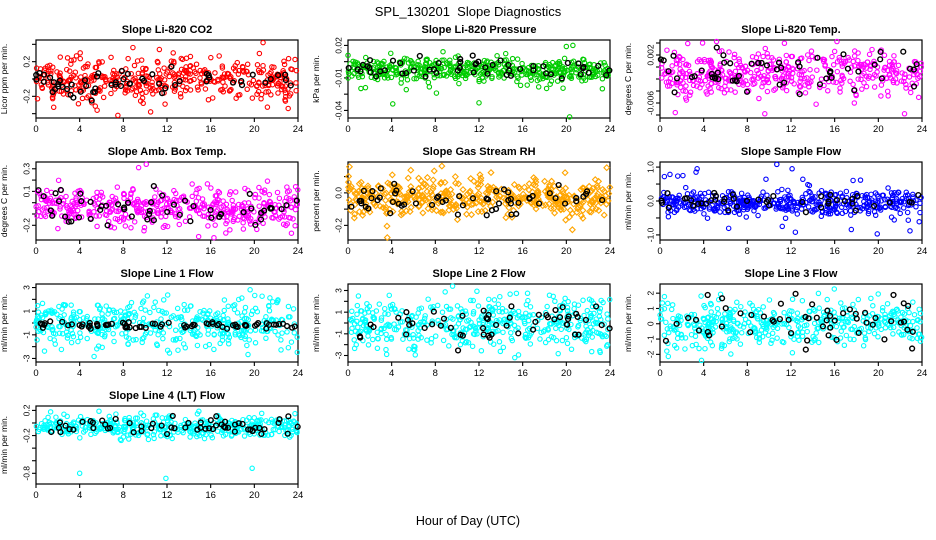 Image resolution: width=936 pixels, height=540 pixels. I want to click on y-axis: 1.0 0.0 -1.0, so click(653, 201).